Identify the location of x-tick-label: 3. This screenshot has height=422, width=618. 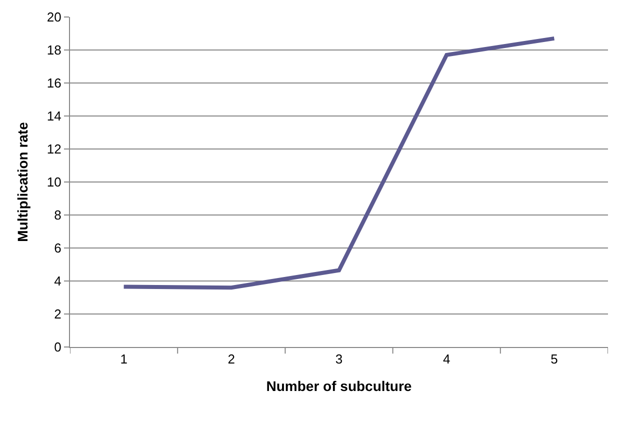
(339, 359).